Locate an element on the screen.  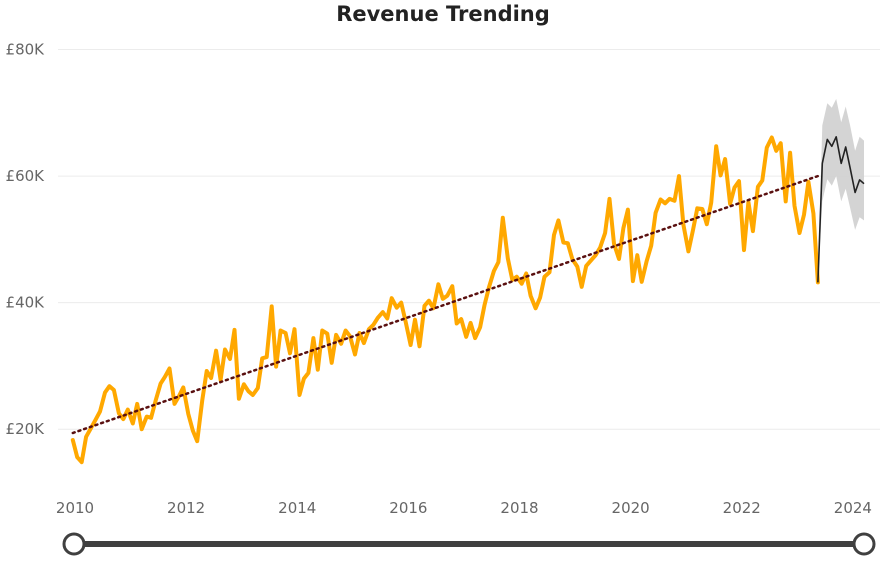
forecast-band-area is located at coordinates (840, 190).